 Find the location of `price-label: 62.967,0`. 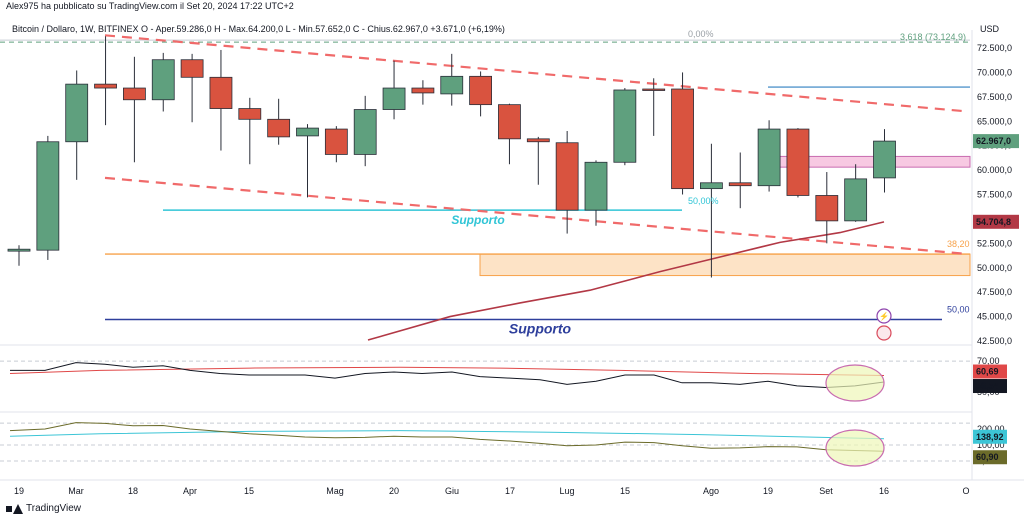

price-label: 62.967,0 is located at coordinates (993, 141).